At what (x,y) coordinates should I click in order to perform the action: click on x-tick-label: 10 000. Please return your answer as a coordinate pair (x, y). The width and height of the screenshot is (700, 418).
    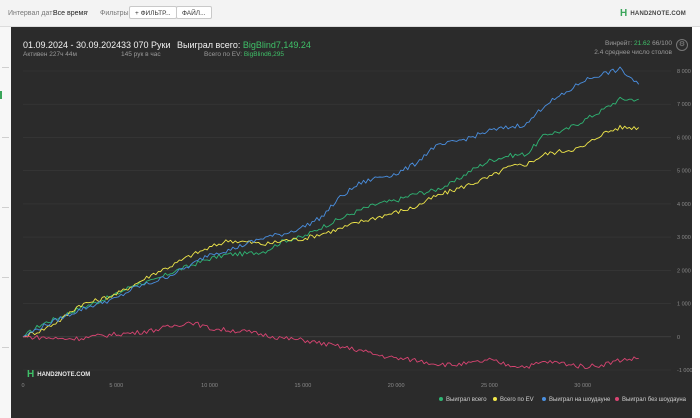
    Looking at the image, I should click on (209, 386).